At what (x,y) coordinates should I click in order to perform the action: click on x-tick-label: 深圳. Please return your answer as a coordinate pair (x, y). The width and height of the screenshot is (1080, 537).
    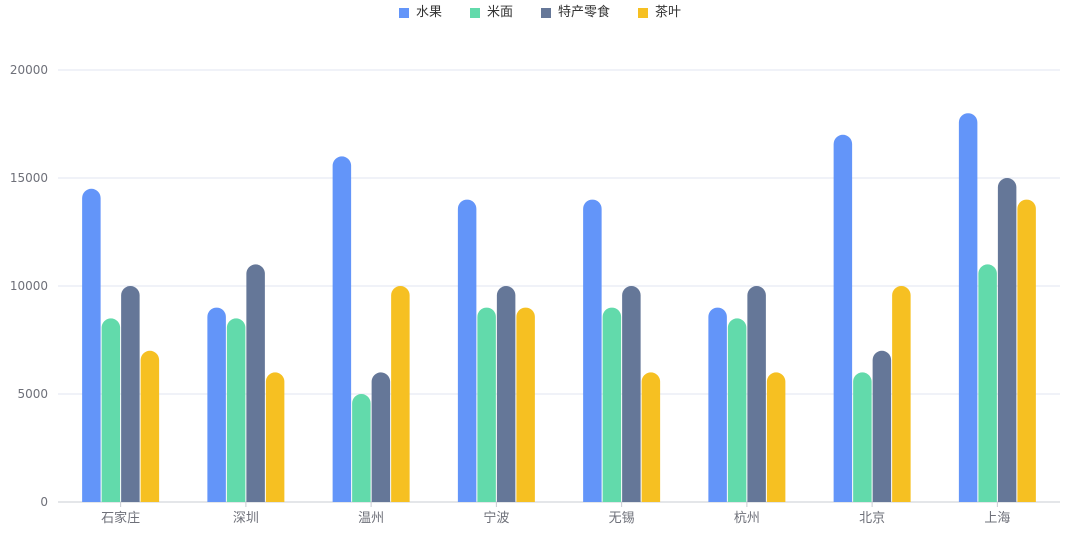
    Looking at the image, I should click on (246, 518).